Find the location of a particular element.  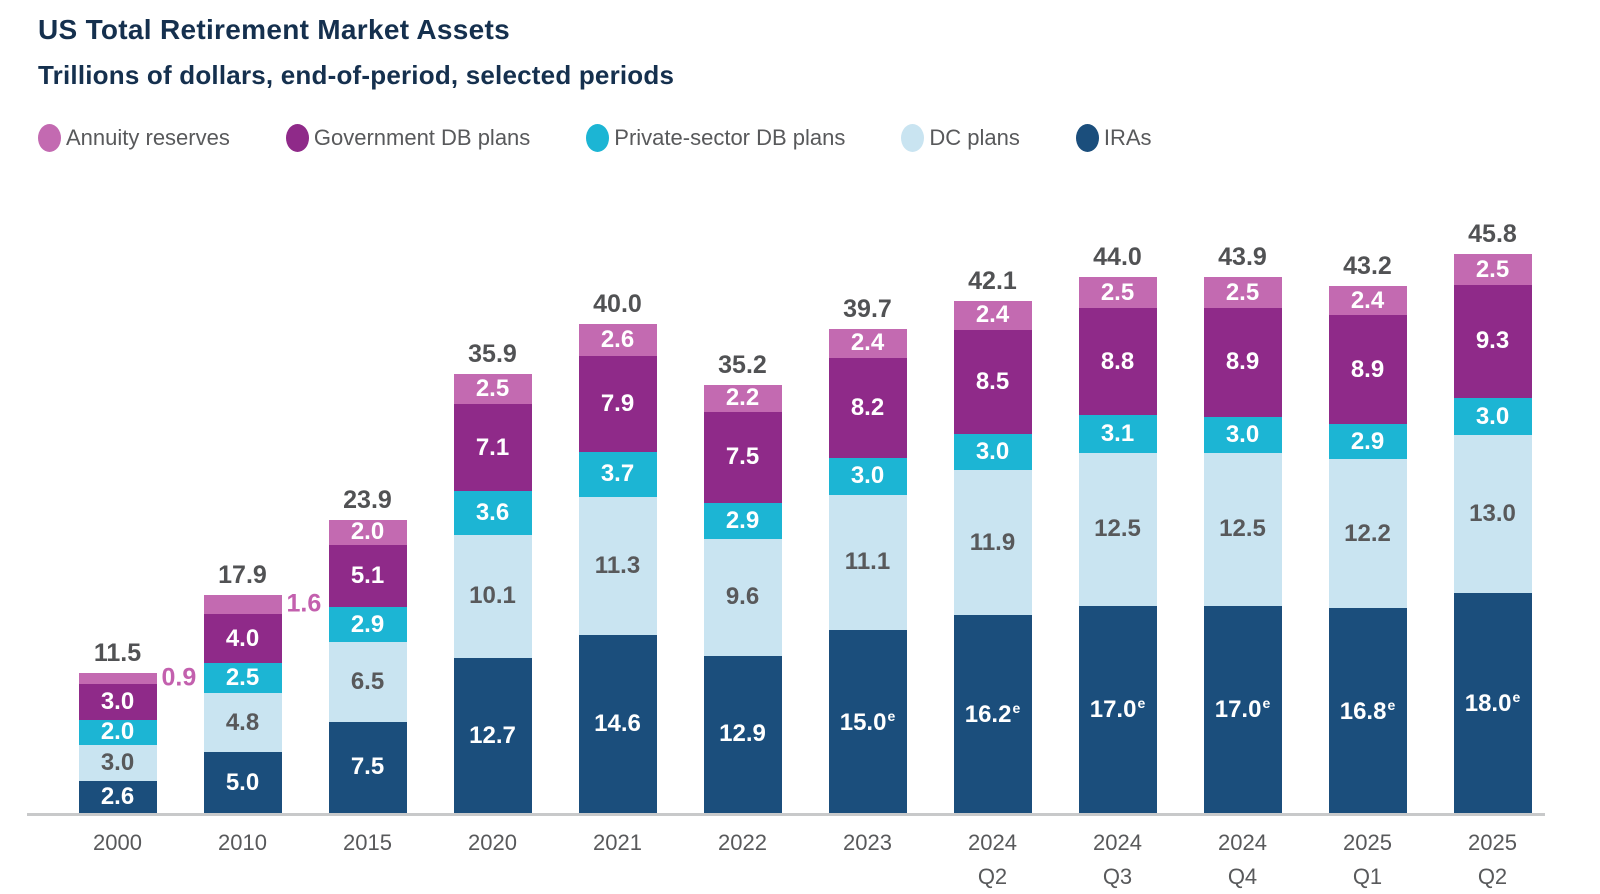

bar-group-2010: 17.9 1.6 4.0 2.5 4.8 5.0 is located at coordinates (250, 687).